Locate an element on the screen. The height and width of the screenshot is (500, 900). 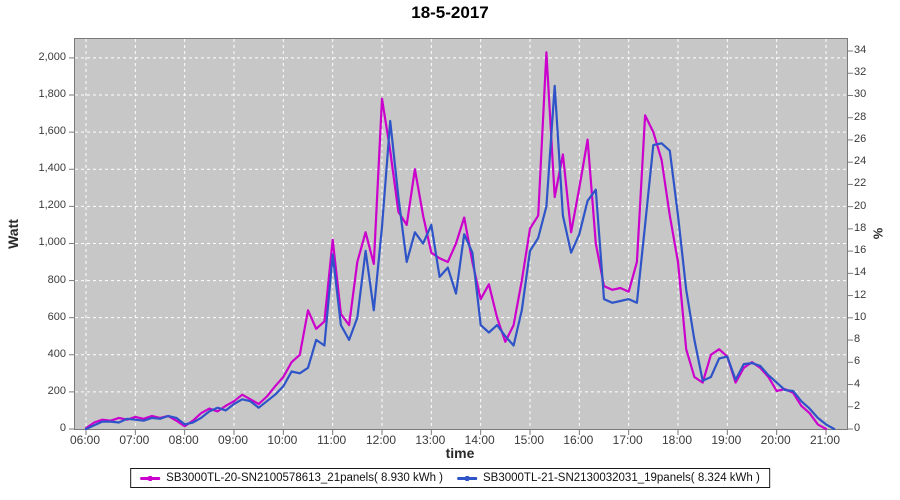
x-tick-13:00: 13:00 is located at coordinates (430, 440).